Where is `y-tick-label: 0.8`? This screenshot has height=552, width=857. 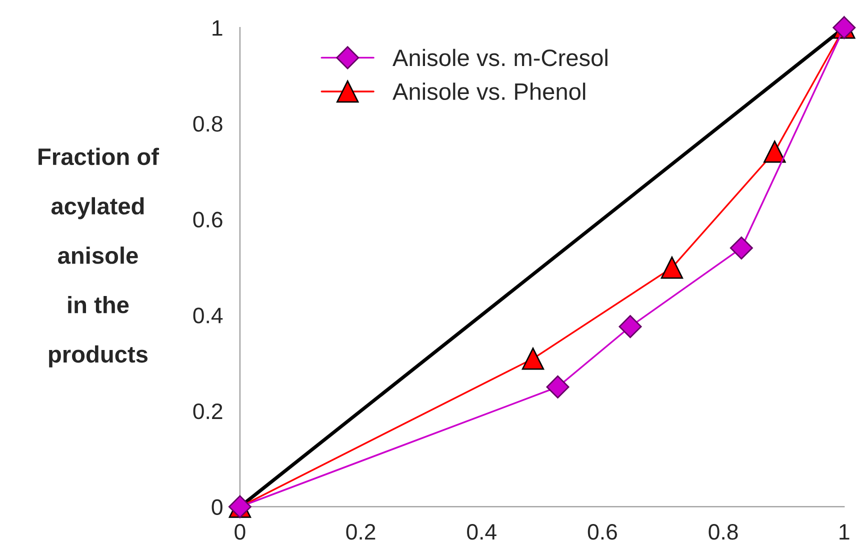
y-tick-label: 0.8 is located at coordinates (207, 124).